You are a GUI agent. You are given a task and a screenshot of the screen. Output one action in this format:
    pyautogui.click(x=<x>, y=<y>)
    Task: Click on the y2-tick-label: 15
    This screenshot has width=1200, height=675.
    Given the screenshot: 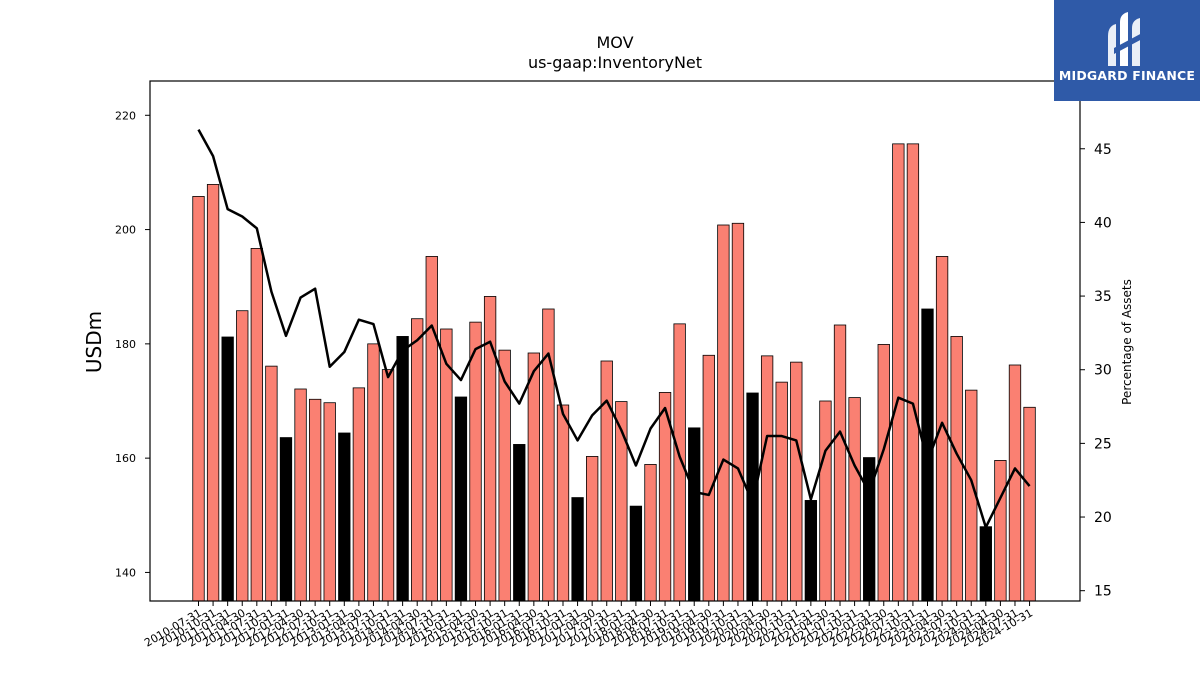 What is the action you would take?
    pyautogui.click(x=1103, y=592)
    